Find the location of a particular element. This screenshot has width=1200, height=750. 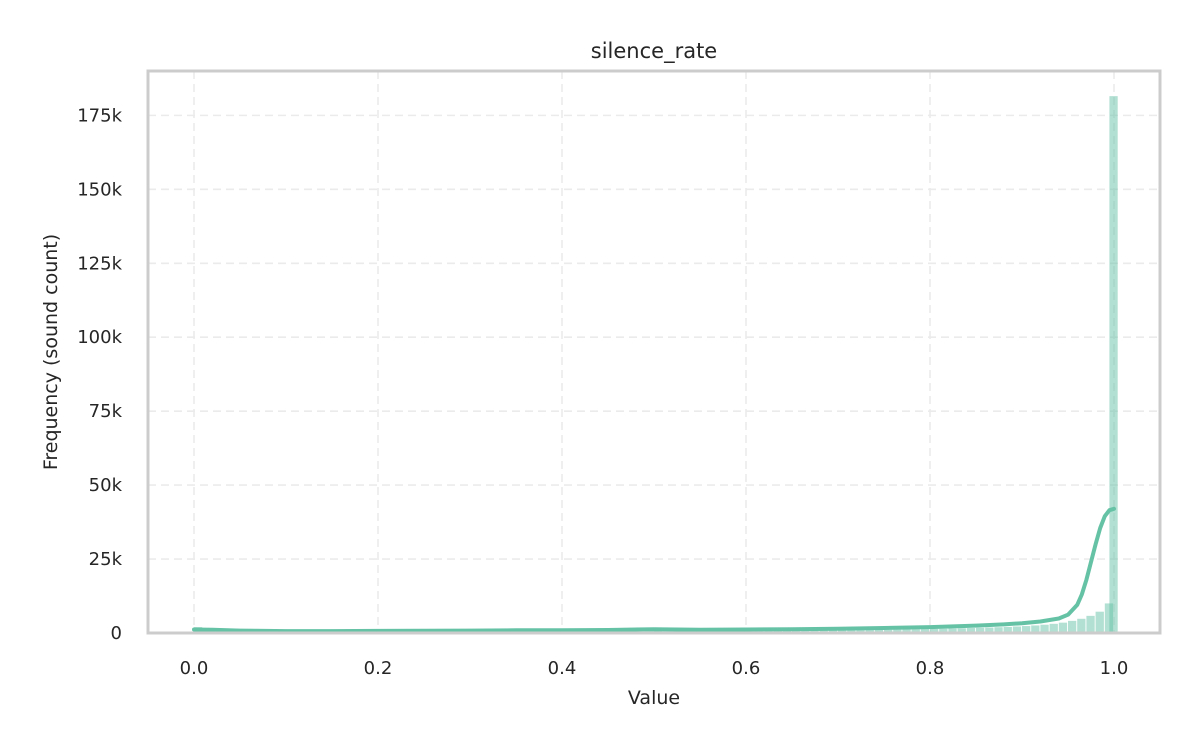

y-tick-label-1: 25k is located at coordinates (106, 559).